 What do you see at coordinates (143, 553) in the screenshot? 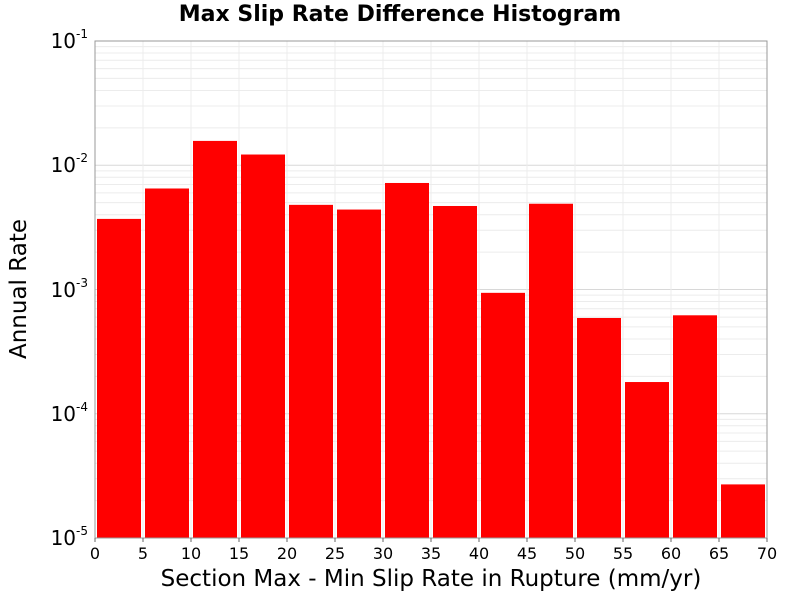
I see `x-tick-label: 5` at bounding box center [143, 553].